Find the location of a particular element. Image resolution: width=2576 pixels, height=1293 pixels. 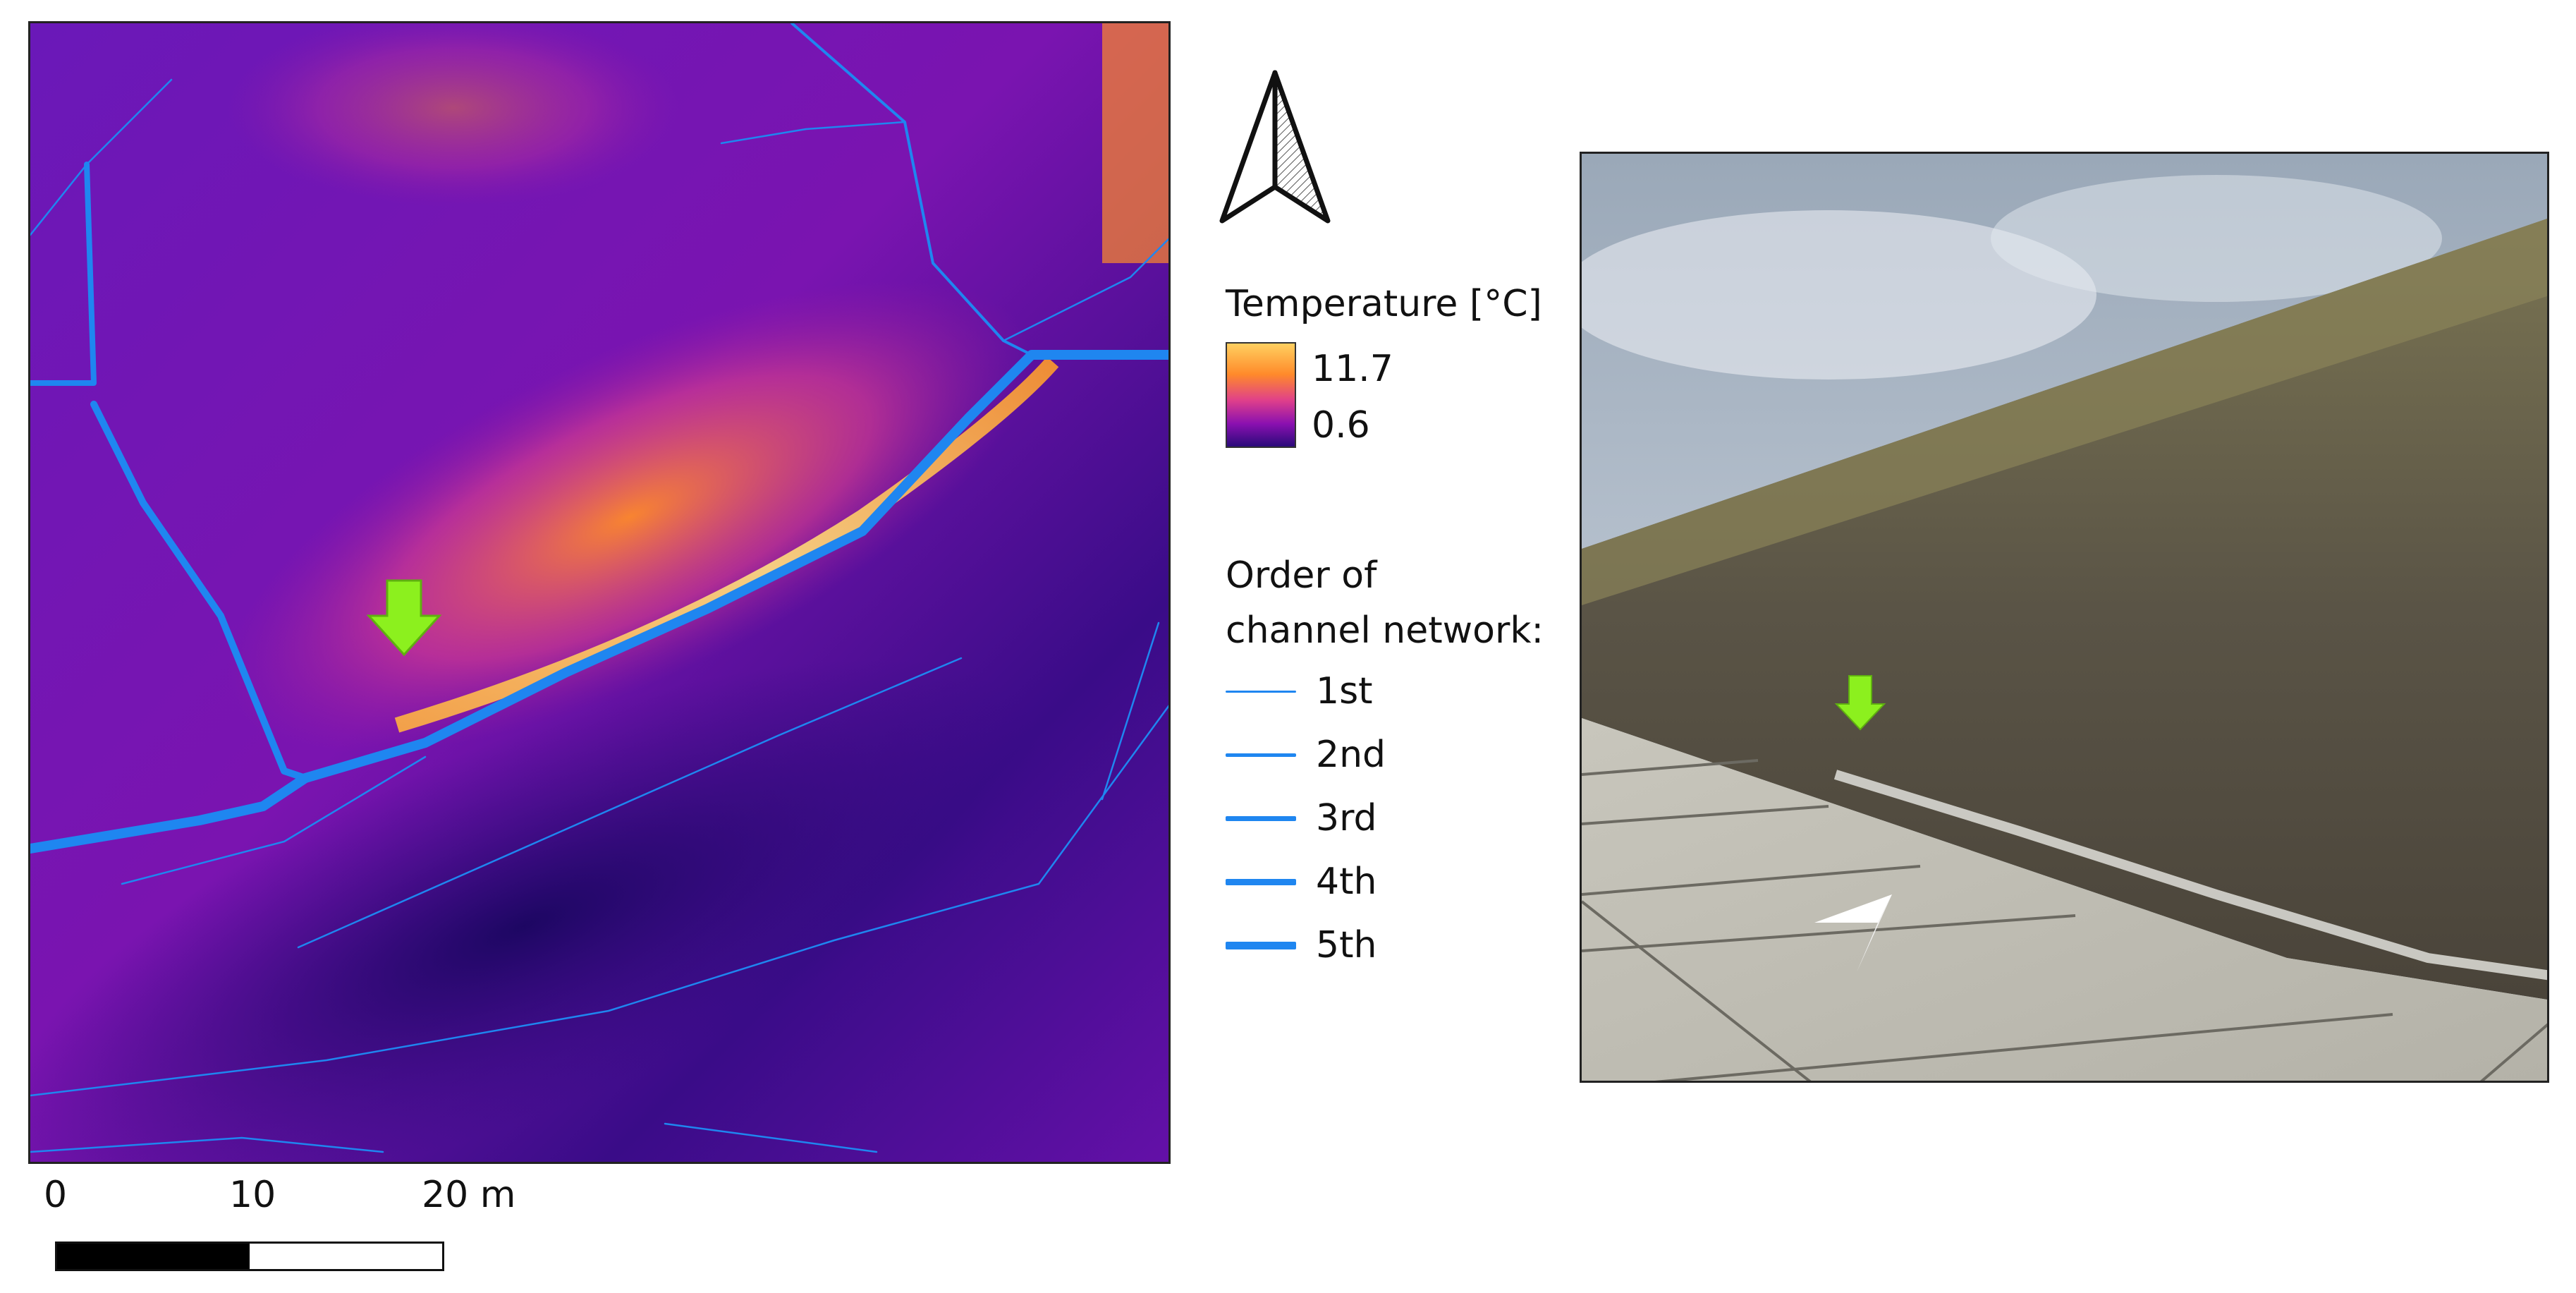

scalebar-tick-20: 20 m is located at coordinates (469, 1195).